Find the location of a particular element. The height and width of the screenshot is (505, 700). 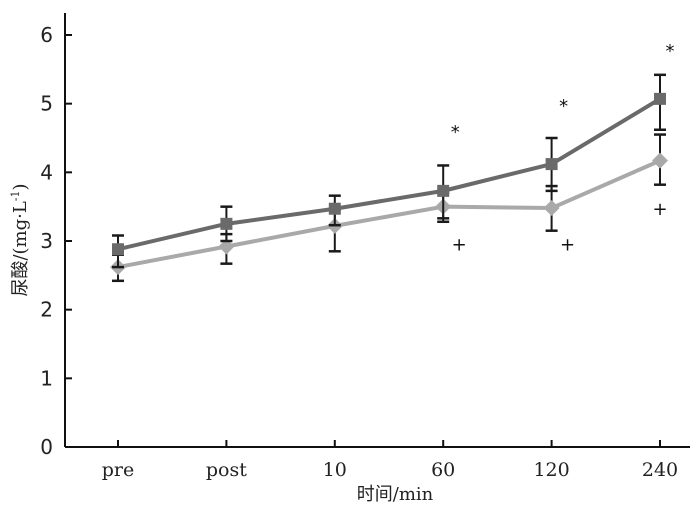

y-axis-ticks: 0 1 2 3 4 5 6 is located at coordinates (56, 241).